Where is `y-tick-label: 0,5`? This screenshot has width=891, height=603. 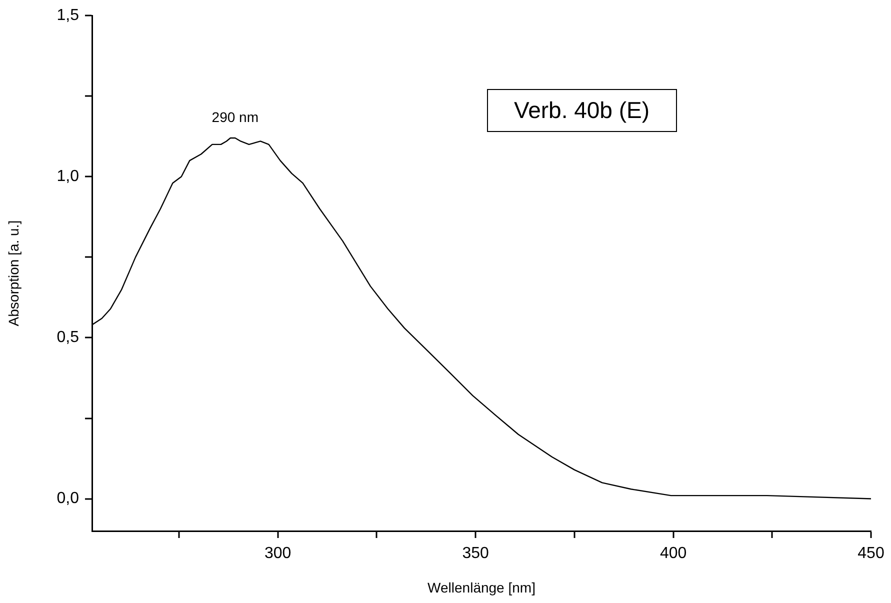
y-tick-label: 0,5 is located at coordinates (68, 337).